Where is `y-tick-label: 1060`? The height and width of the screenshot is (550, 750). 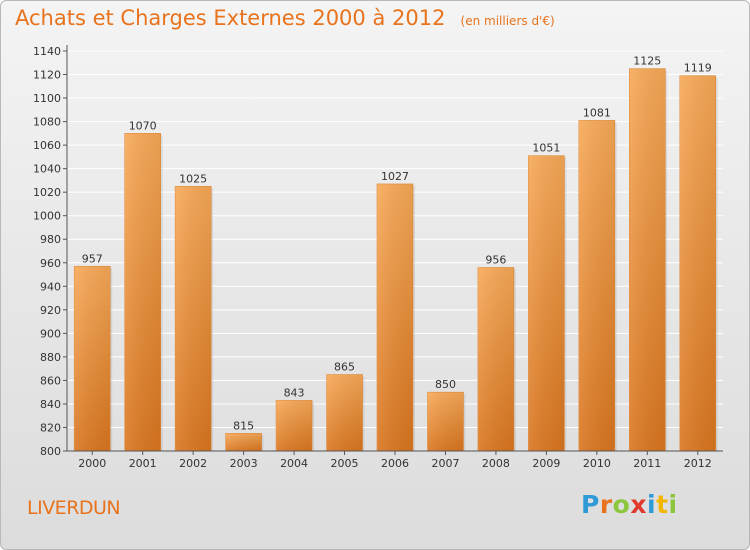 y-tick-label: 1060 is located at coordinates (47, 145).